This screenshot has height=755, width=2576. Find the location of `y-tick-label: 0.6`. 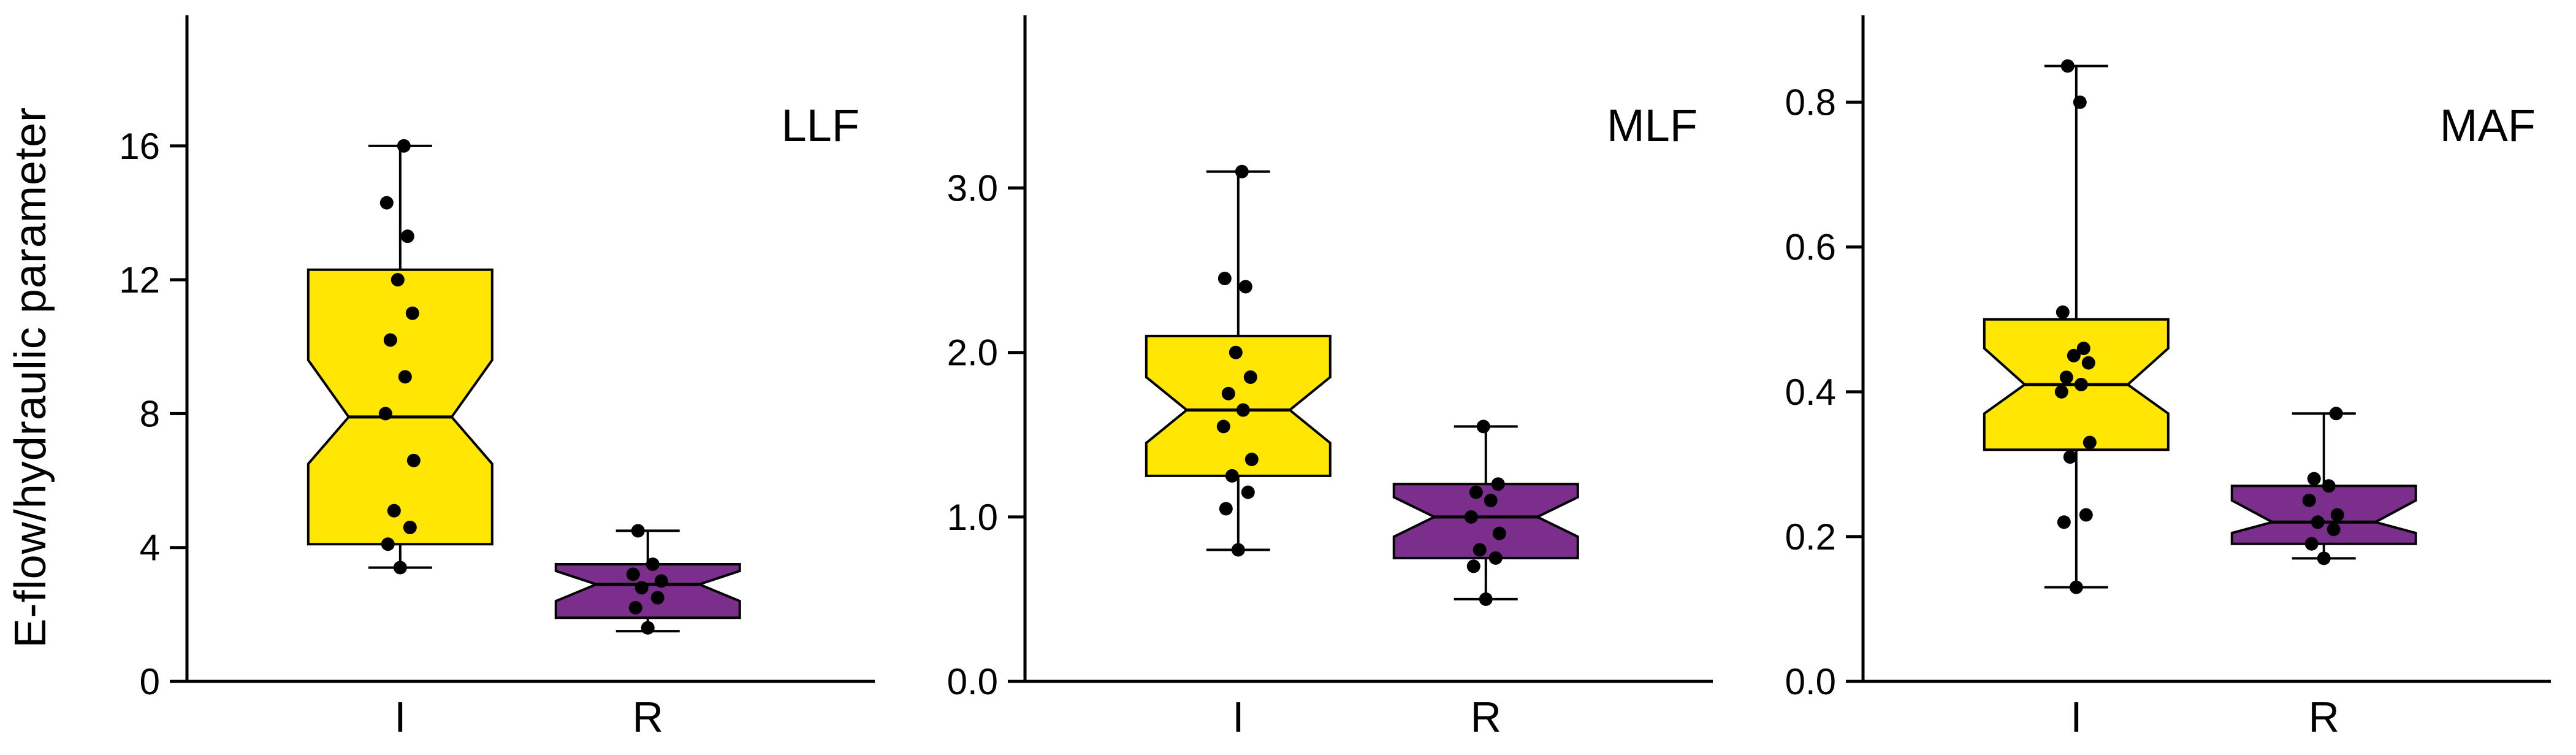

y-tick-label: 0.6 is located at coordinates (1810, 247).